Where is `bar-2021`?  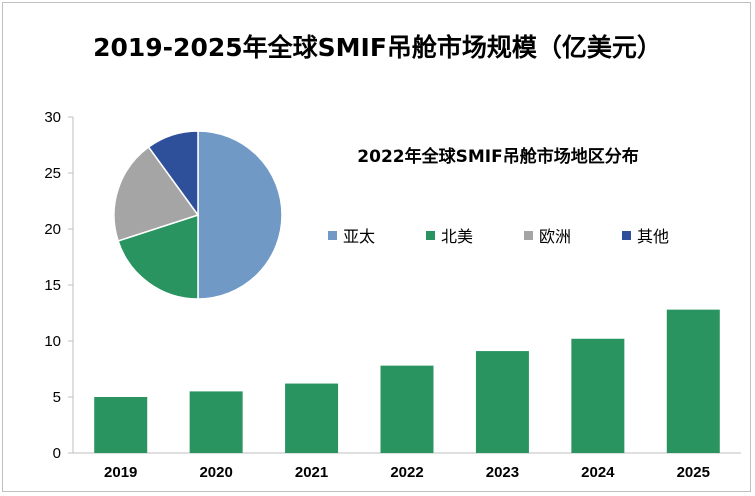
bar-2021 is located at coordinates (312, 418).